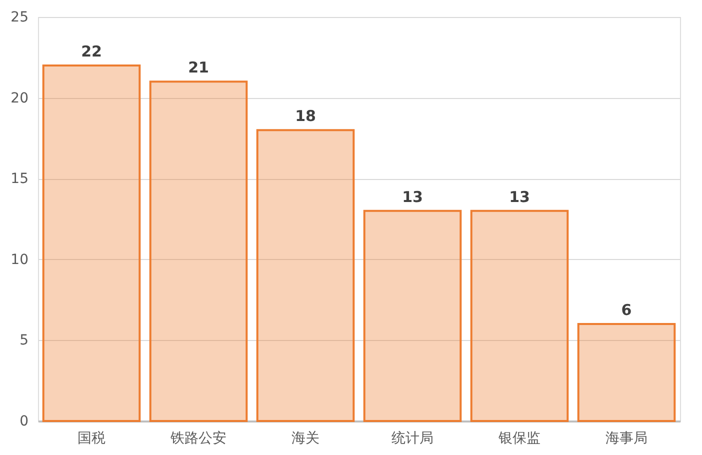 This screenshot has width=702, height=455. Describe the element at coordinates (627, 438) in the screenshot. I see `x-tick-label: 海事局` at that location.